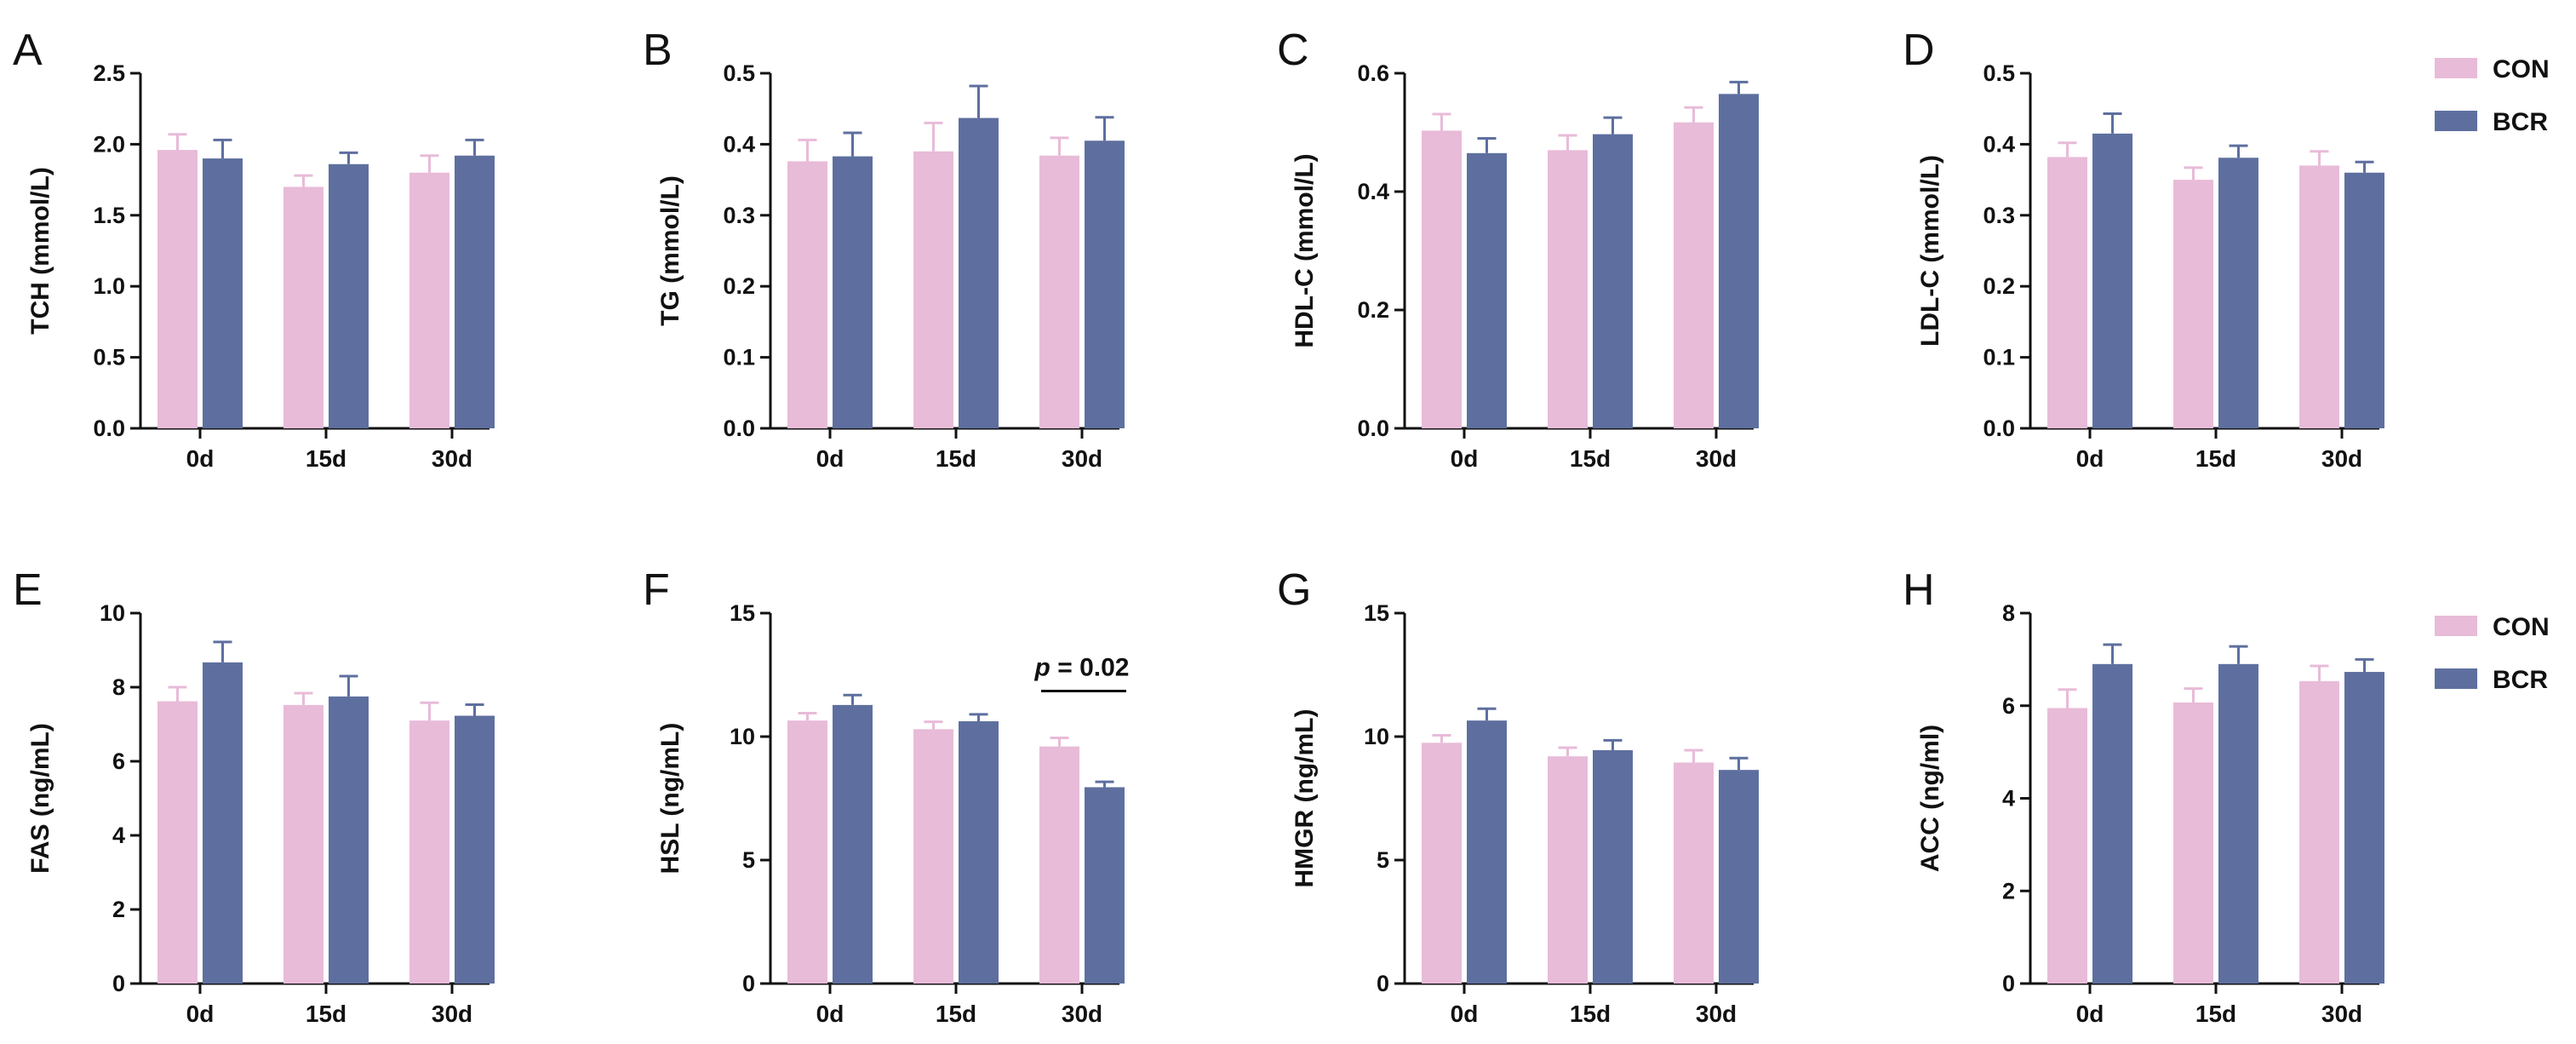 Image resolution: width=2576 pixels, height=1044 pixels. I want to click on legend-bottom: CON BCR, so click(2492, 653).